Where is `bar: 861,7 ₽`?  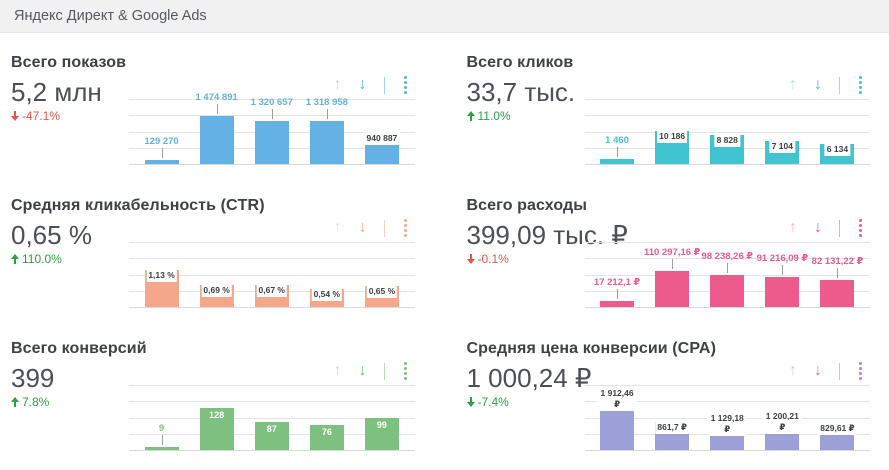
bar: 861,7 ₽ is located at coordinates (672, 435).